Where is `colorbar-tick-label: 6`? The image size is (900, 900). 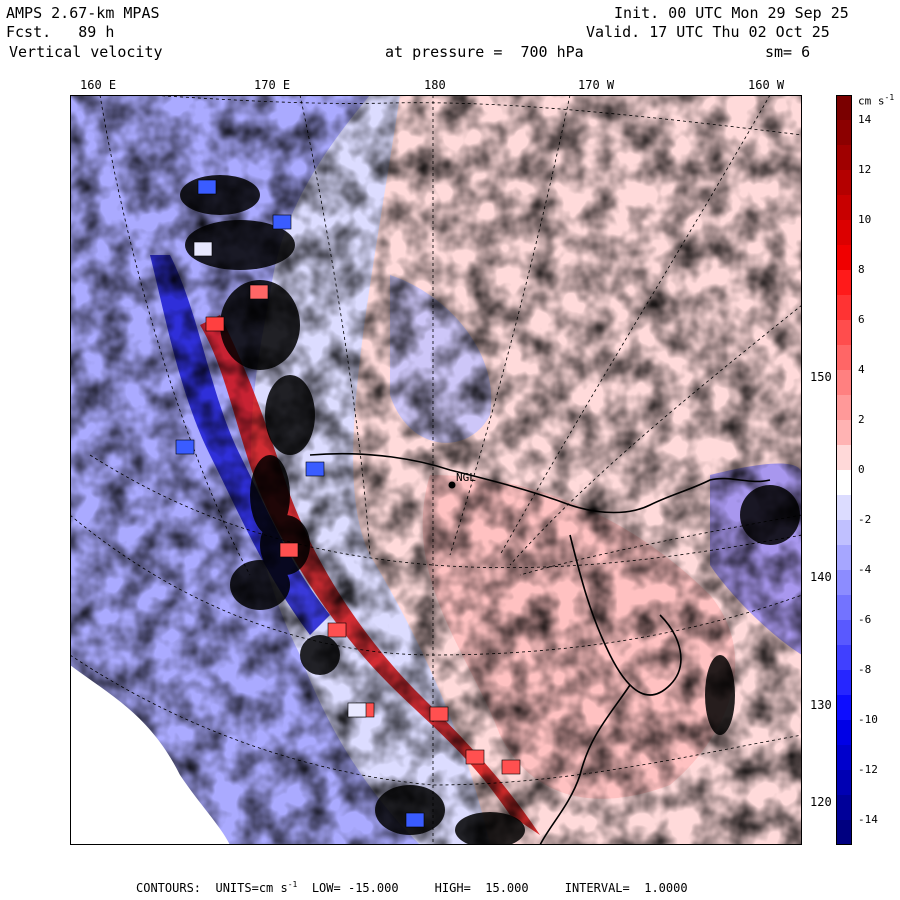
colorbar-tick-label: 6 is located at coordinates (861, 319).